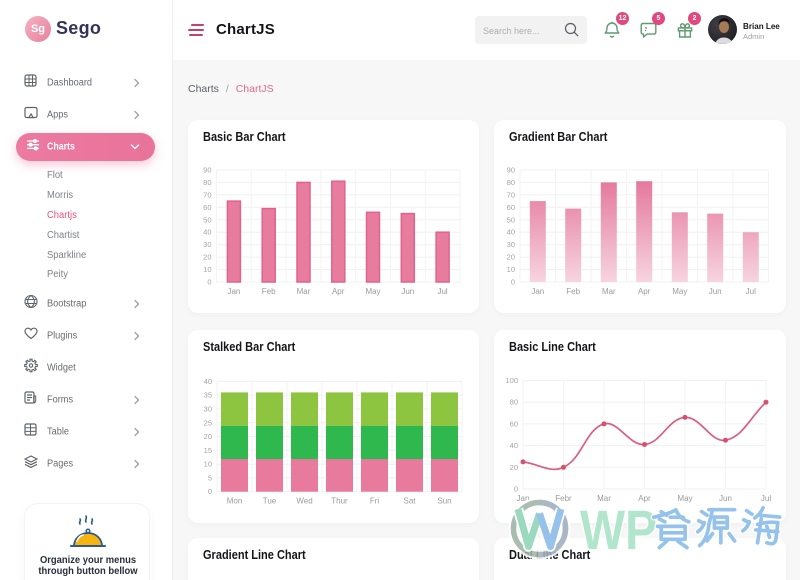 This screenshot has height=580, width=800. I want to click on svg-text: Sun, so click(444, 501).